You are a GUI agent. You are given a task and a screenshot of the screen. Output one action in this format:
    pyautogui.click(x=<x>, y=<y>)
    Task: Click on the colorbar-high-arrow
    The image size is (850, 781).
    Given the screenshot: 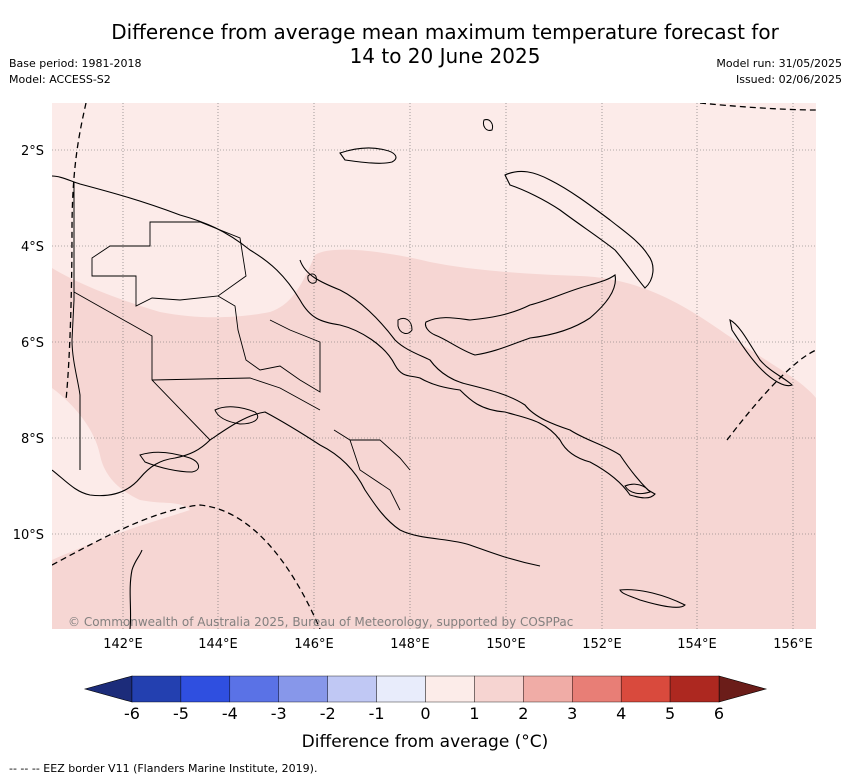 What is the action you would take?
    pyautogui.click(x=743, y=689)
    